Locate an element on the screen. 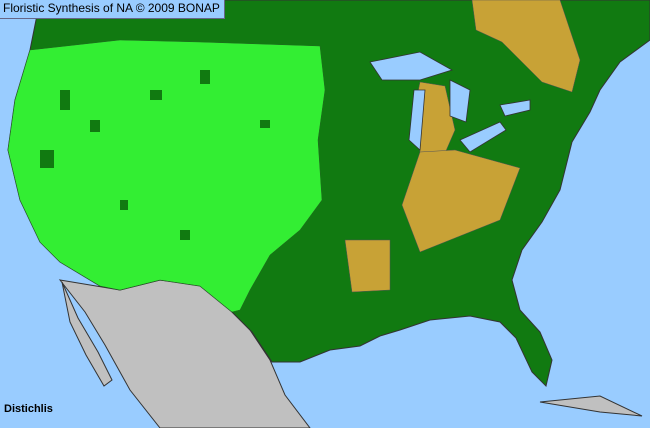  great-lakes is located at coordinates (450, 102).